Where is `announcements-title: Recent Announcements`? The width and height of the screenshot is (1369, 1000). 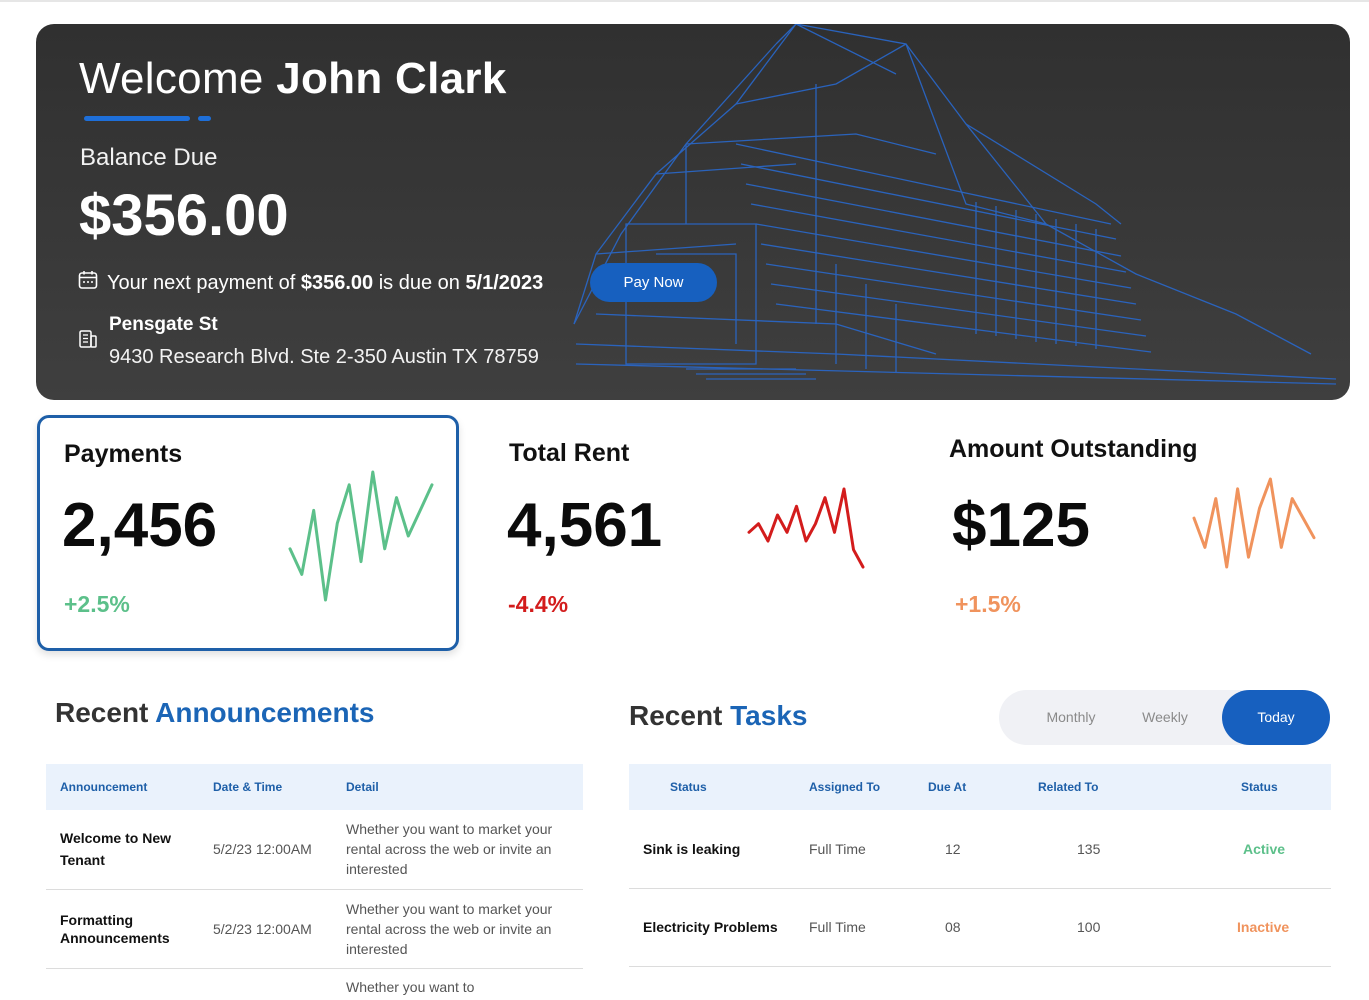 announcements-title: Recent Announcements is located at coordinates (215, 712).